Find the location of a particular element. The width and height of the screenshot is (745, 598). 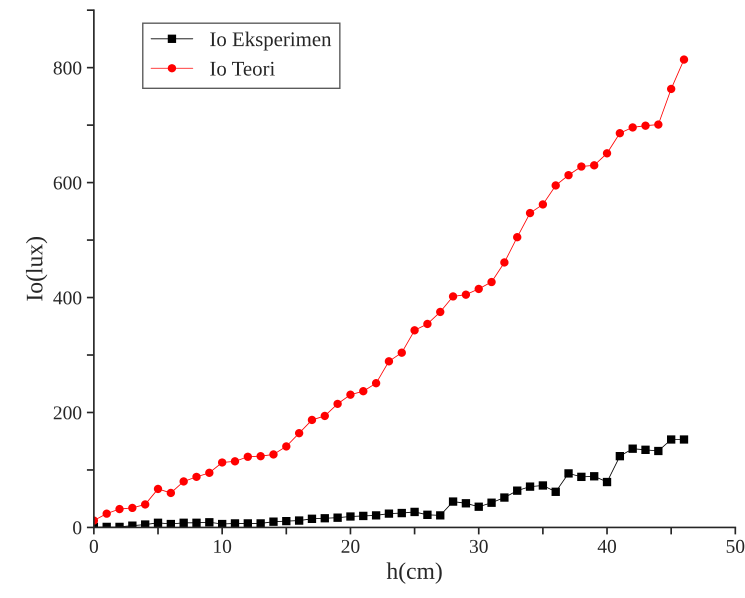

x-tick-label: 50 is located at coordinates (735, 546).